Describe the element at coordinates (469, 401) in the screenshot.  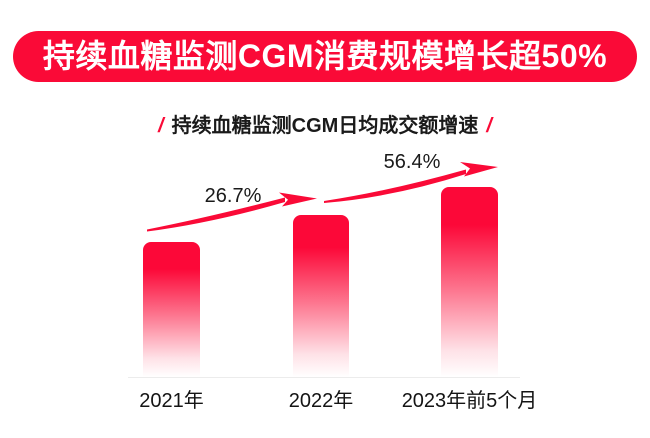
I see `x-label-3: 2023年前5个月` at that location.